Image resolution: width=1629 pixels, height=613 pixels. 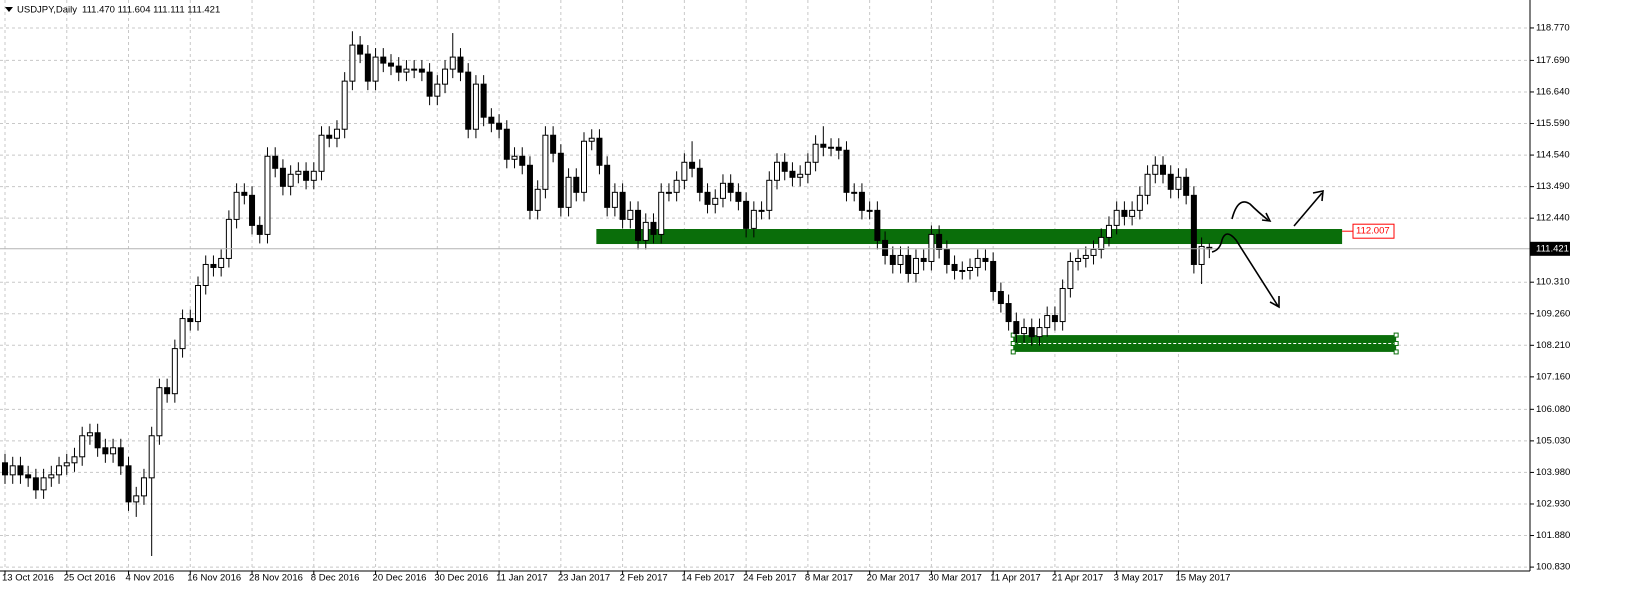 I want to click on ohlc-text: 111.470 111.604 111.111 111.421, so click(x=151, y=10).